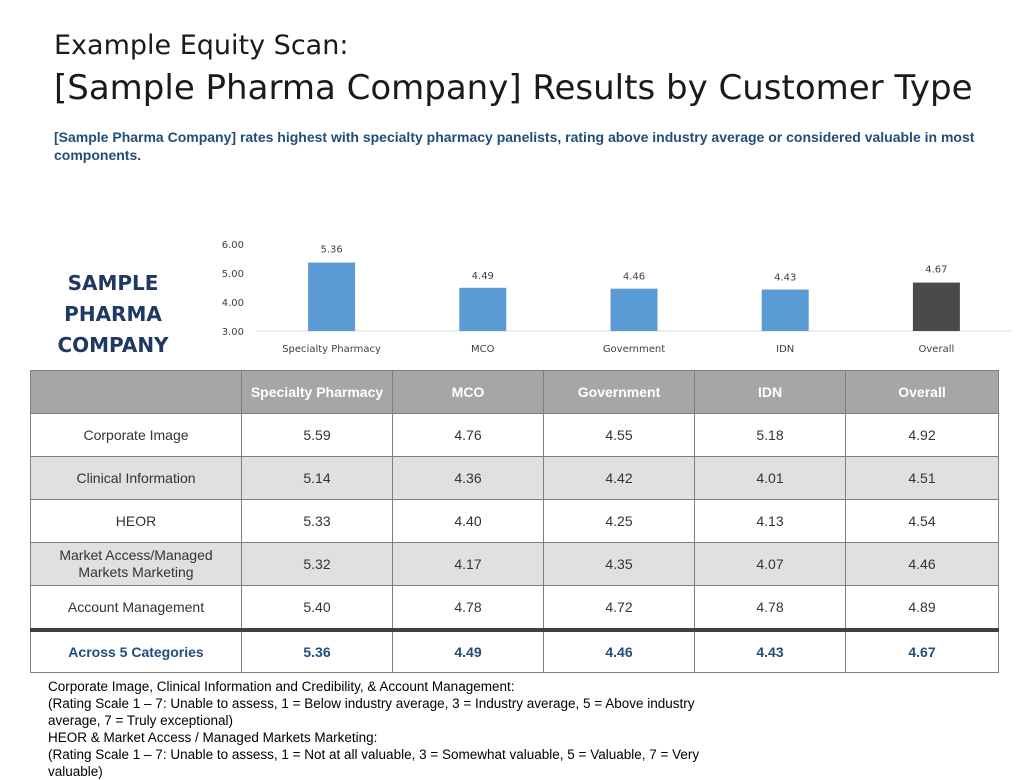 This screenshot has width=1024, height=780. I want to click on row-label: HEOR, so click(136, 521).